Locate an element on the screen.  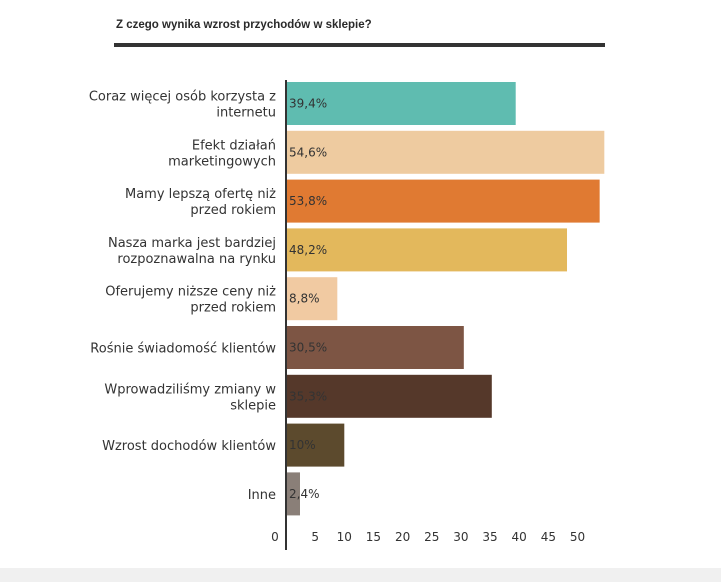
x-tick-label: 40 is located at coordinates (519, 537).